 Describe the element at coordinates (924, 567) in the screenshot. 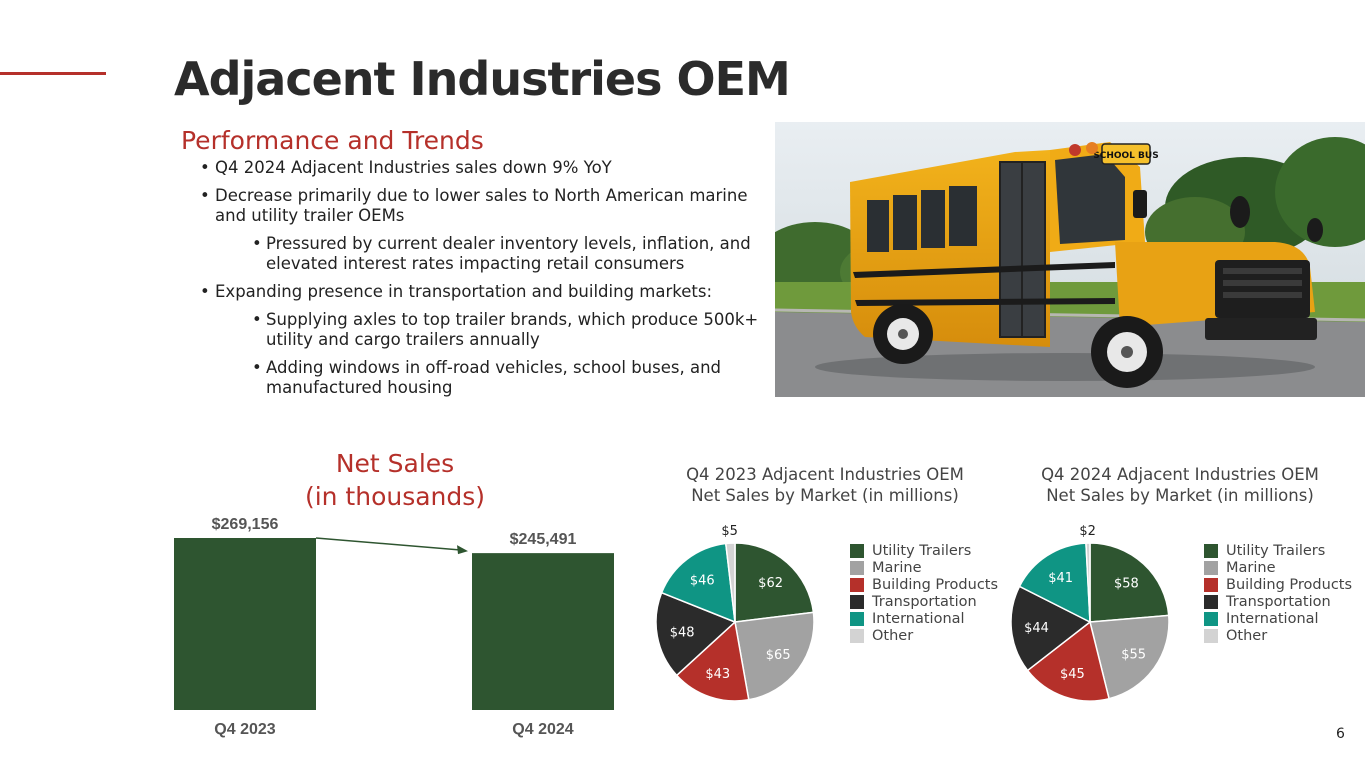

I see `pie-2023-legend-item: Marine` at that location.